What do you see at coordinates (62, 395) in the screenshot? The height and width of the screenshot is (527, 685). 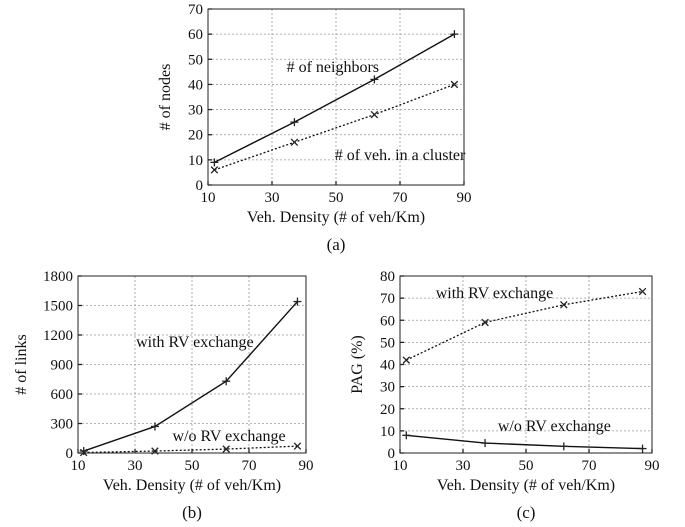 I see `y-tick-label: 600` at bounding box center [62, 395].